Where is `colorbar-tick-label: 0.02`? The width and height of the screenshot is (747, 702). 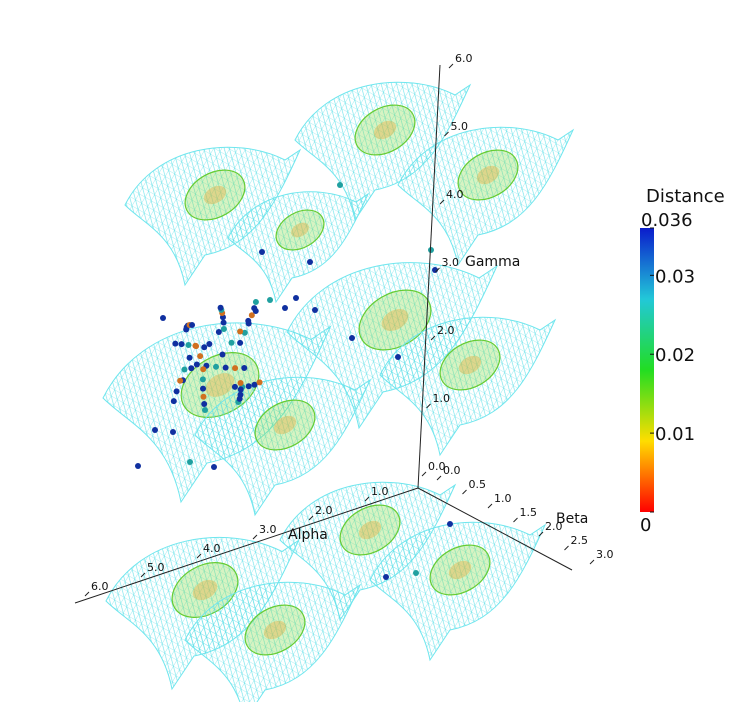 colorbar-tick-label: 0.02 is located at coordinates (675, 355).